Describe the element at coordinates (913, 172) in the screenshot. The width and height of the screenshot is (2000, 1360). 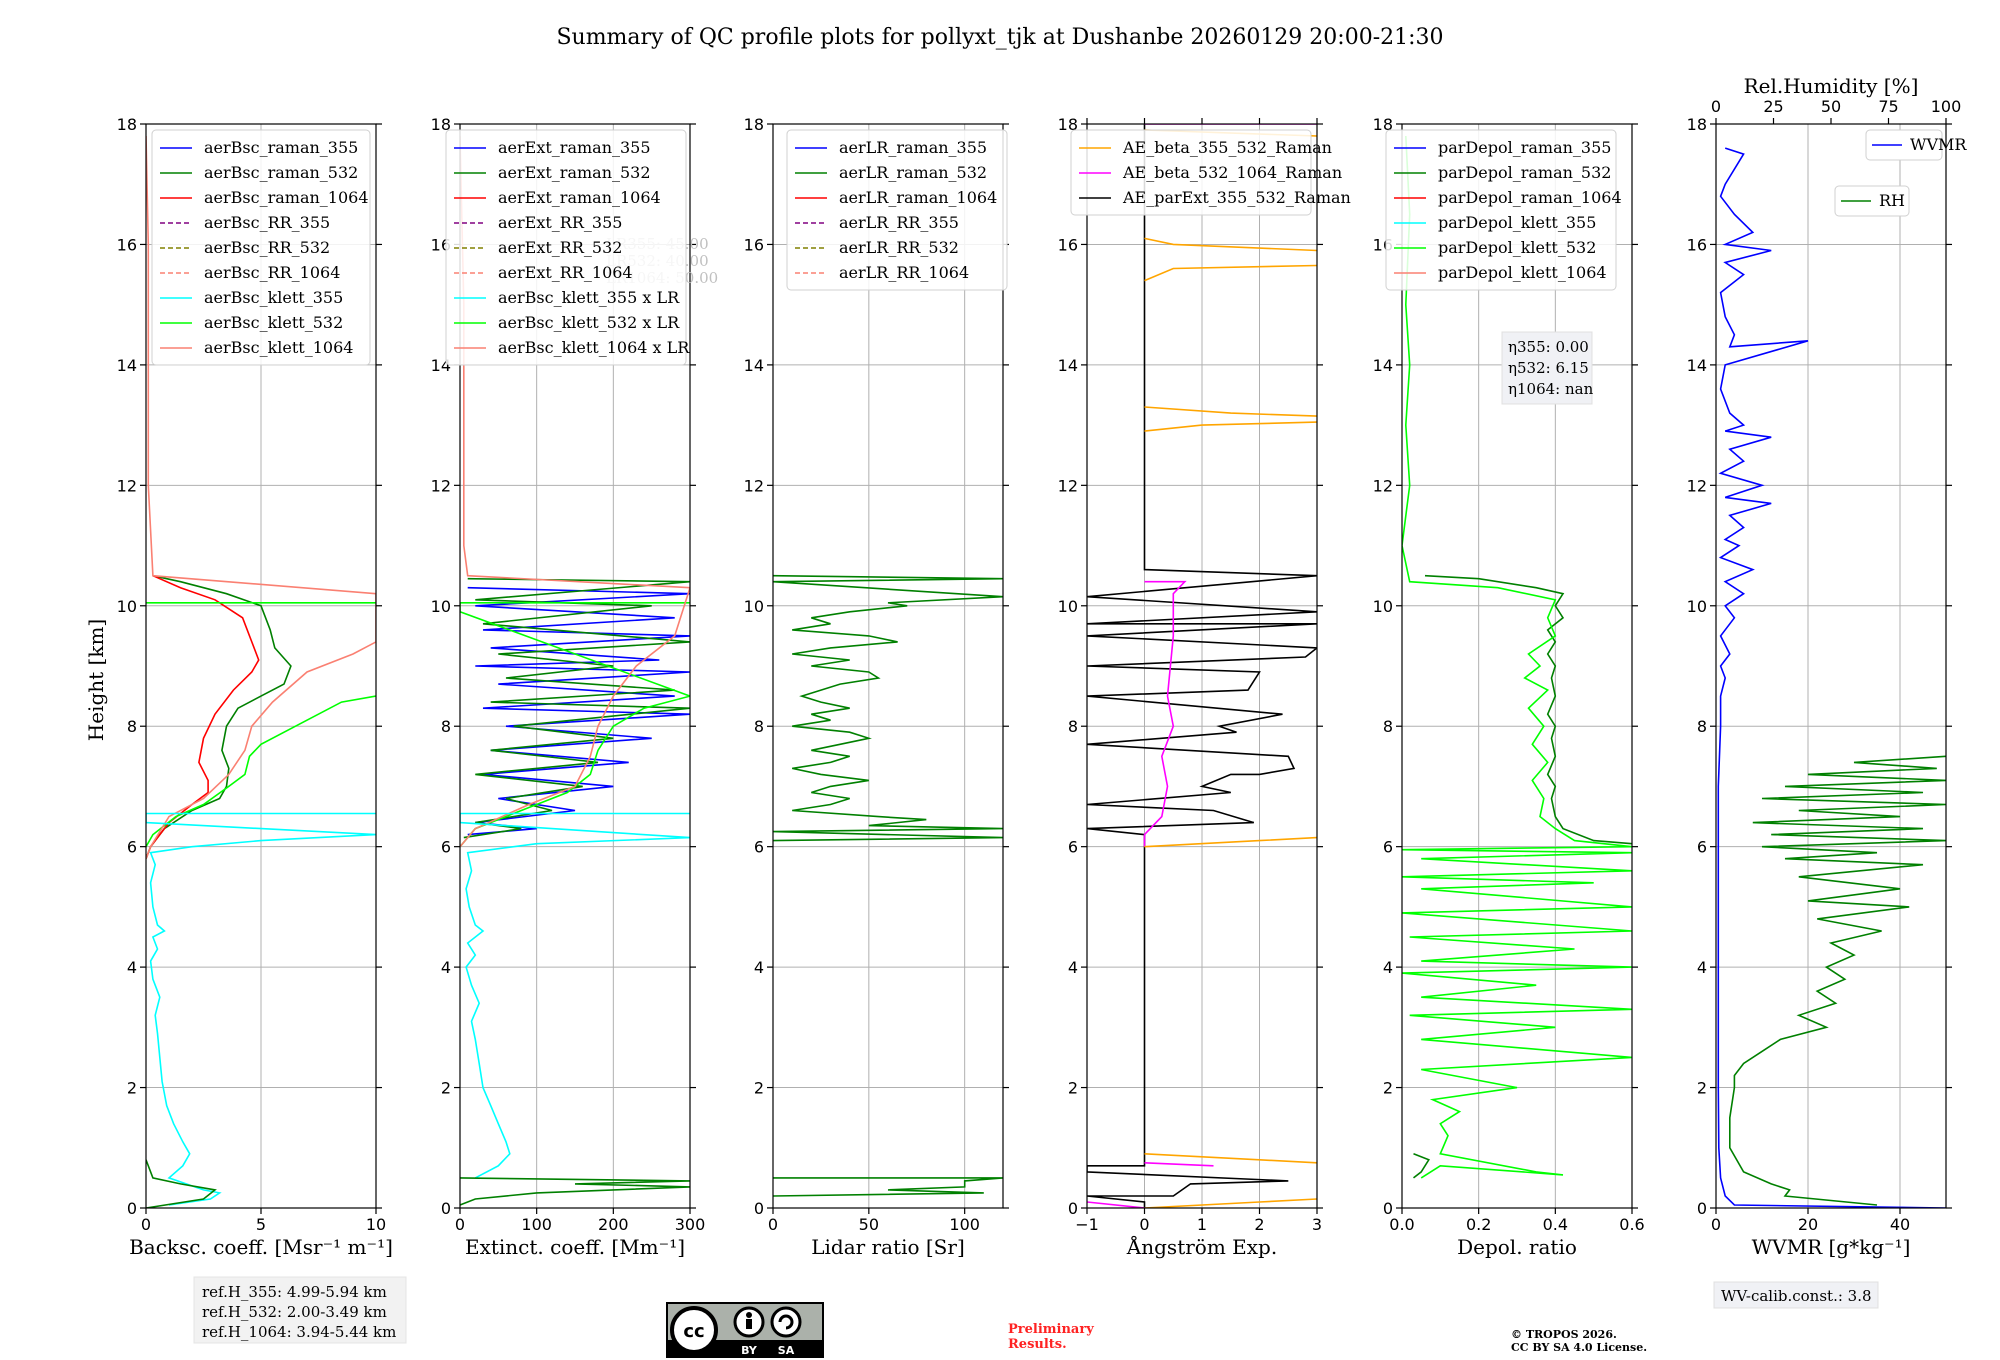
I see `legend-label: aerLR_raman_532` at that location.